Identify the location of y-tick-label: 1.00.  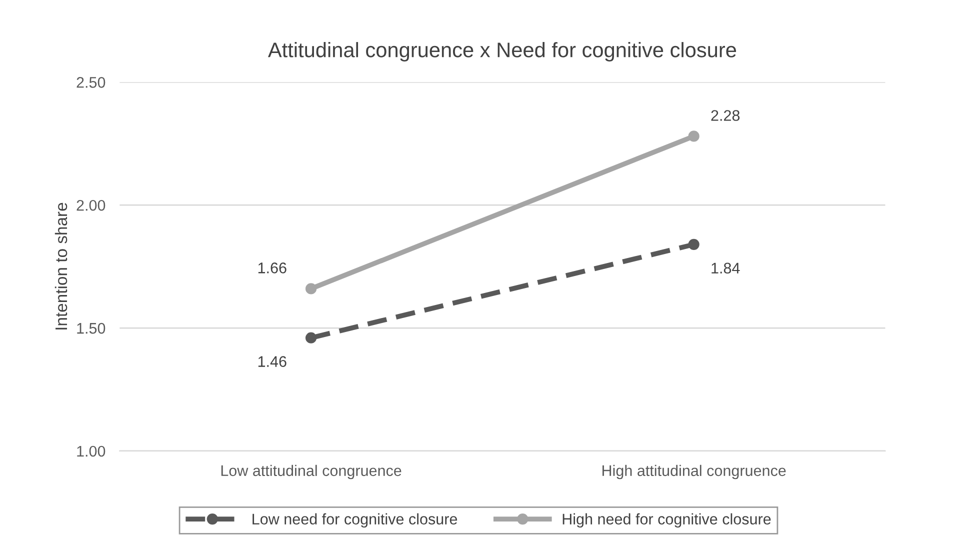
(91, 451).